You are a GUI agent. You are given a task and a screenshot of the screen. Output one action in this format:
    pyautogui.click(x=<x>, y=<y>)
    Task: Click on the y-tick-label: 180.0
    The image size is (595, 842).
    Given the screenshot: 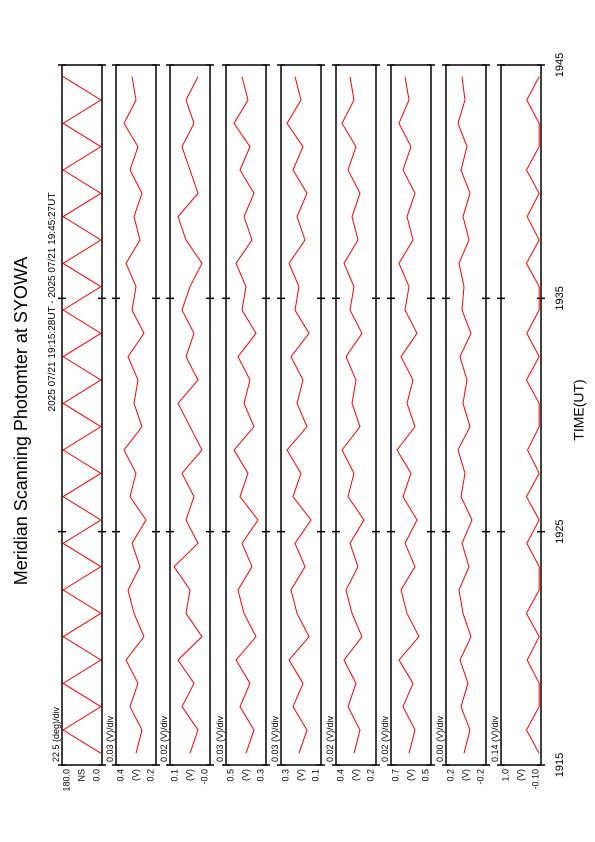 What is the action you would take?
    pyautogui.click(x=66, y=780)
    